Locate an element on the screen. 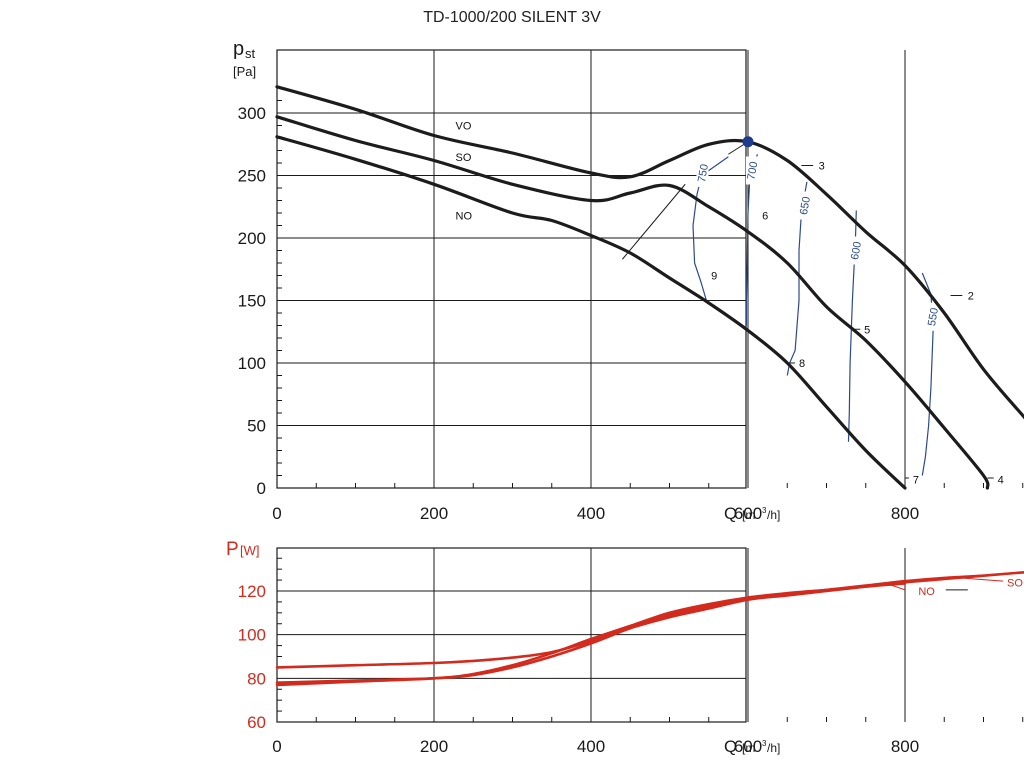 The height and width of the screenshot is (768, 1024). rpm-label-600: 600 is located at coordinates (856, 251).